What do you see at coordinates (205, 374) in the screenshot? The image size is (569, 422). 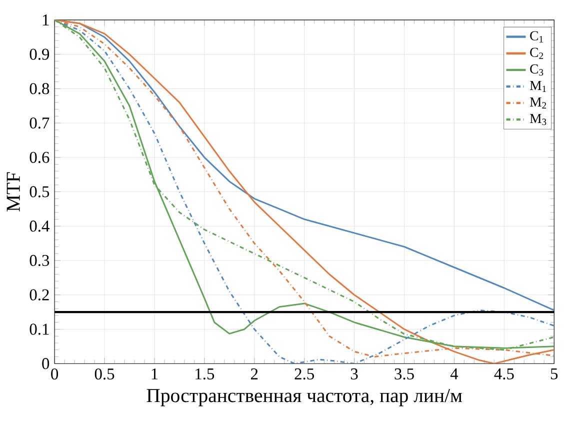 I see `x-tick-label: 1.5` at bounding box center [205, 374].